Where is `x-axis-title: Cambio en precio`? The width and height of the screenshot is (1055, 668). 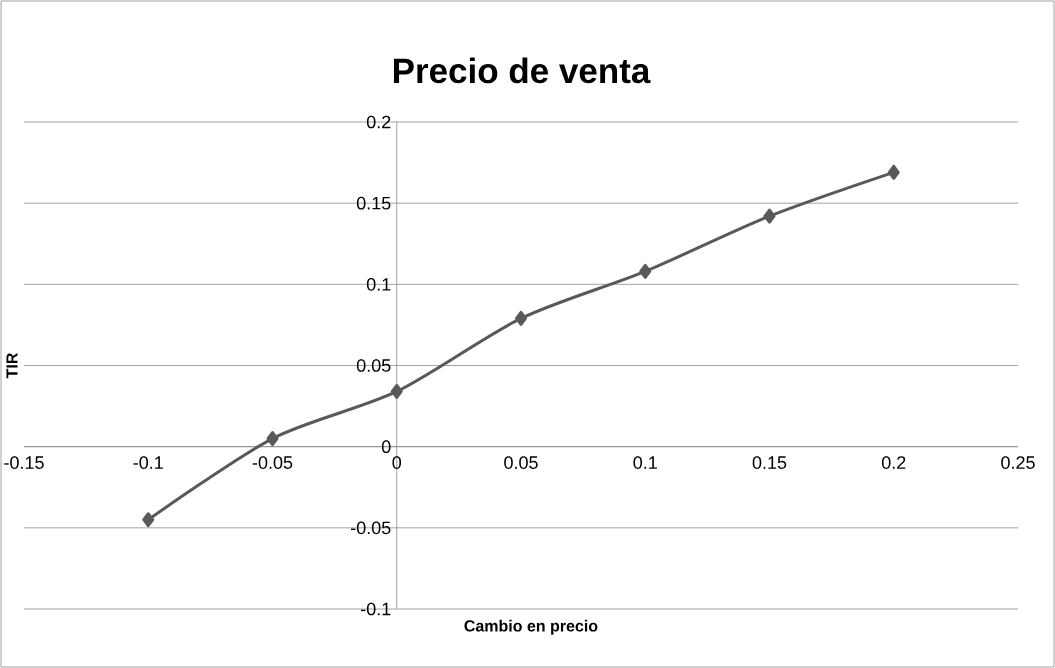
x-axis-title: Cambio en precio is located at coordinates (531, 627).